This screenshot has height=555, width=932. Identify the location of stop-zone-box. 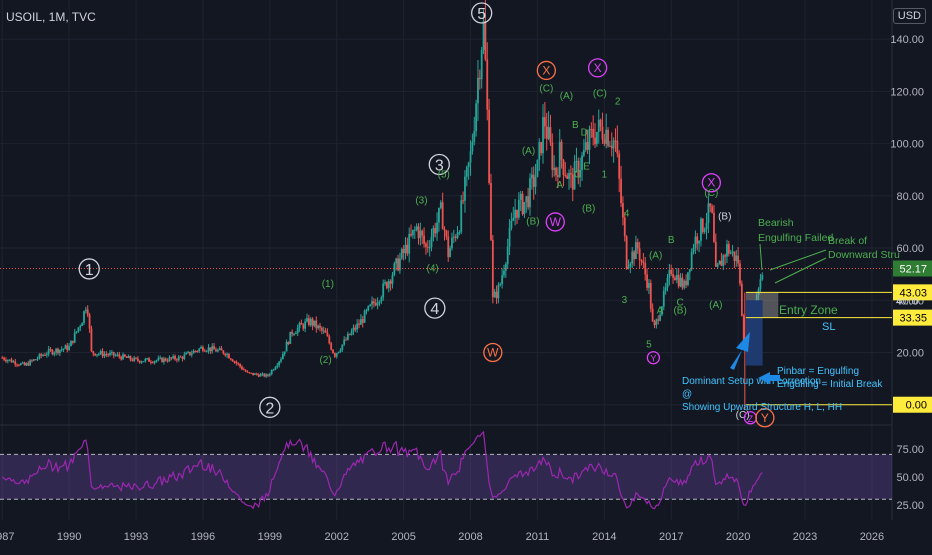
(754, 333).